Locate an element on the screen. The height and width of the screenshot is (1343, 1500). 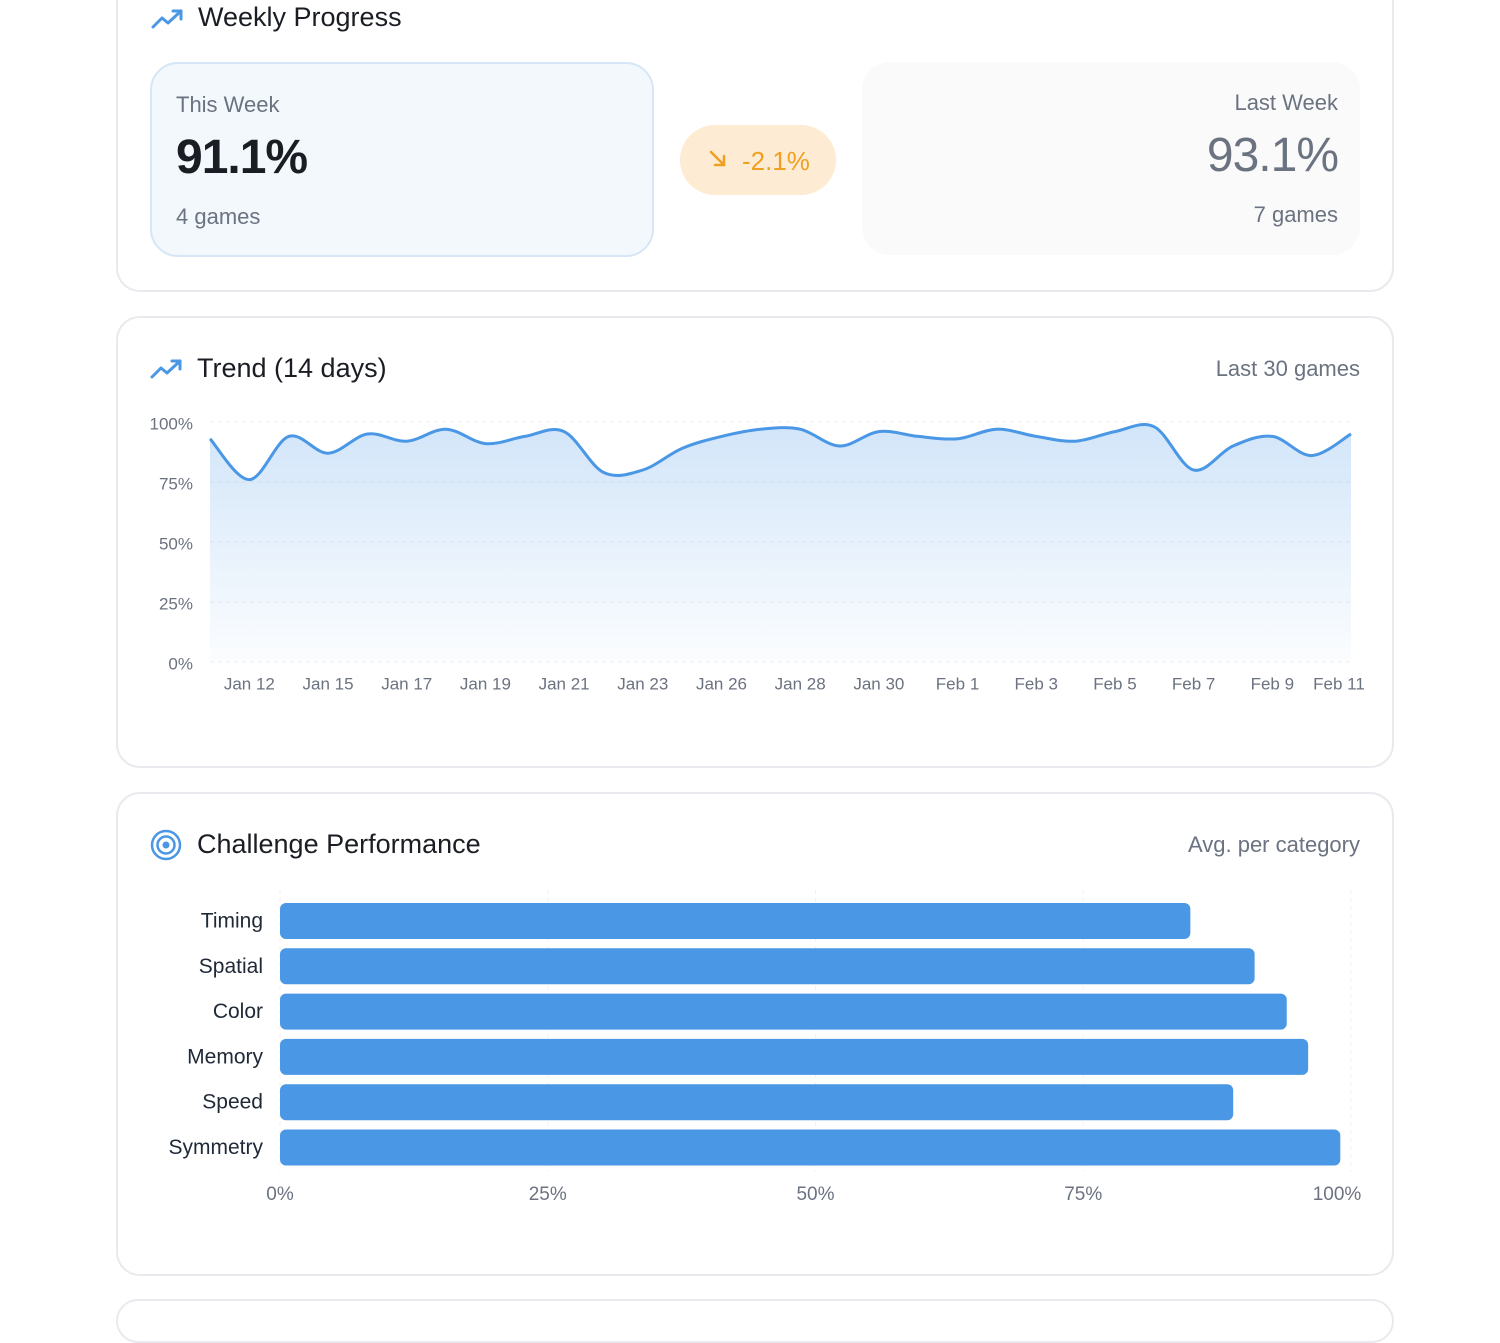
category-label: Symmetry is located at coordinates (216, 1147).